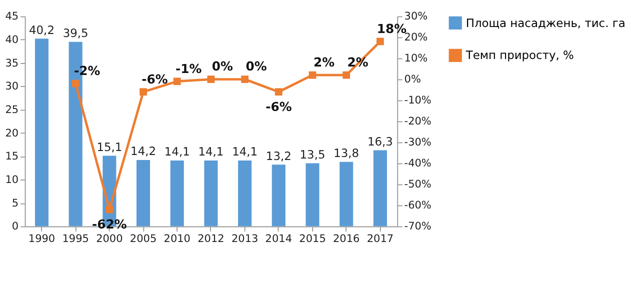 Image resolution: width=631 pixels, height=284 pixels. I want to click on data-label: 40,2, so click(41, 29).